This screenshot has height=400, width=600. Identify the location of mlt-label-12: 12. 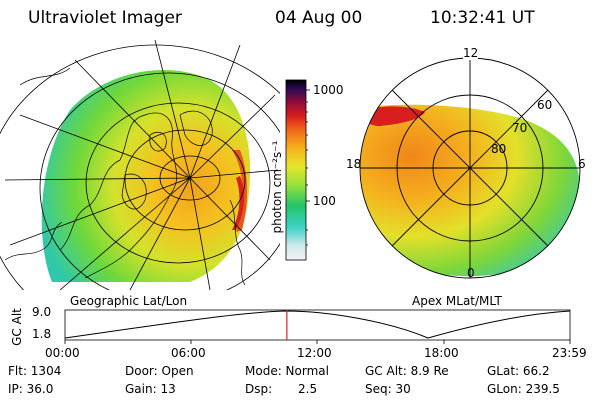
(471, 53).